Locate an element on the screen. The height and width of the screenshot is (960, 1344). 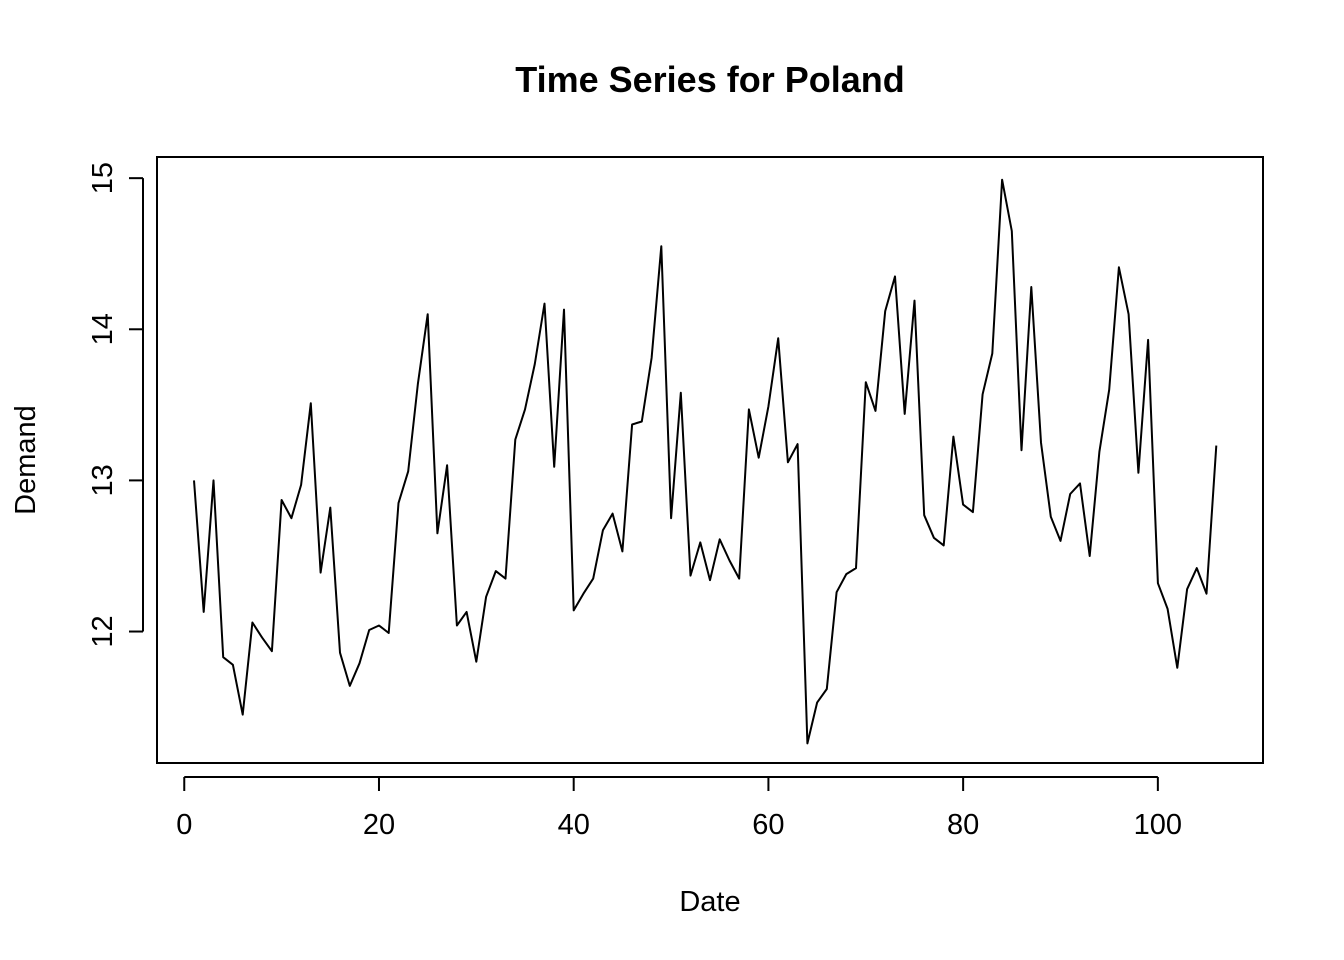
chart-title: Time Series for Poland is located at coordinates (709, 79).